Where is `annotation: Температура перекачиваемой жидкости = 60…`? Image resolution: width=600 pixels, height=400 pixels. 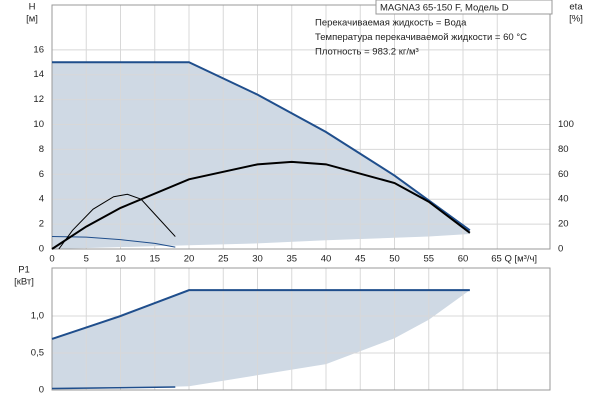
annotation: Температура перекачиваемой жидкости = 60… is located at coordinates (421, 37).